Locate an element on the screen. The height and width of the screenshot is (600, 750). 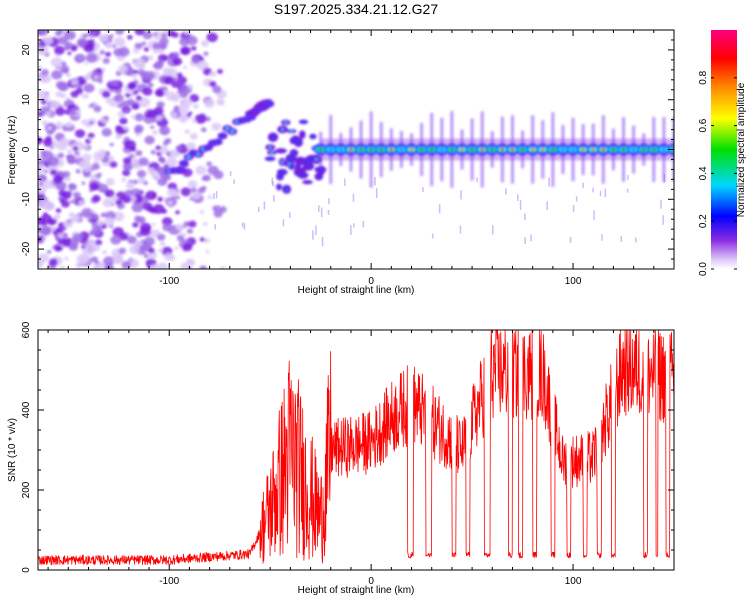
rising-line-hot is located at coordinates (198, 154).